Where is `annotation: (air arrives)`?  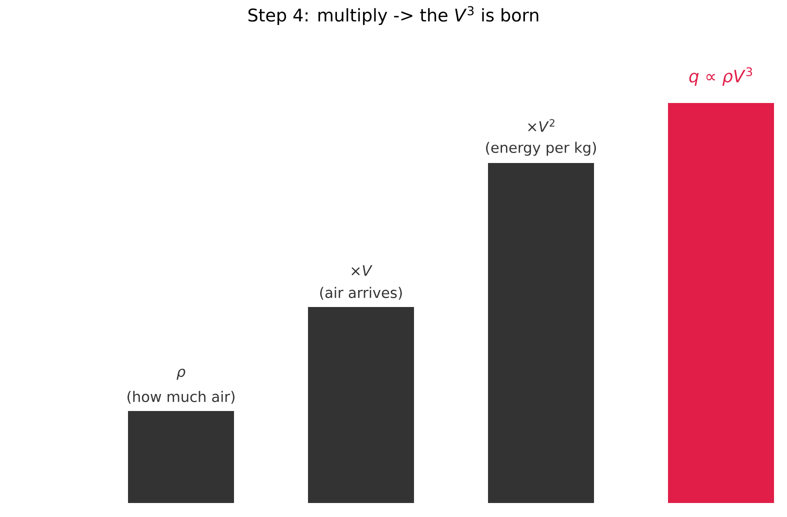 annotation: (air arrives) is located at coordinates (361, 293).